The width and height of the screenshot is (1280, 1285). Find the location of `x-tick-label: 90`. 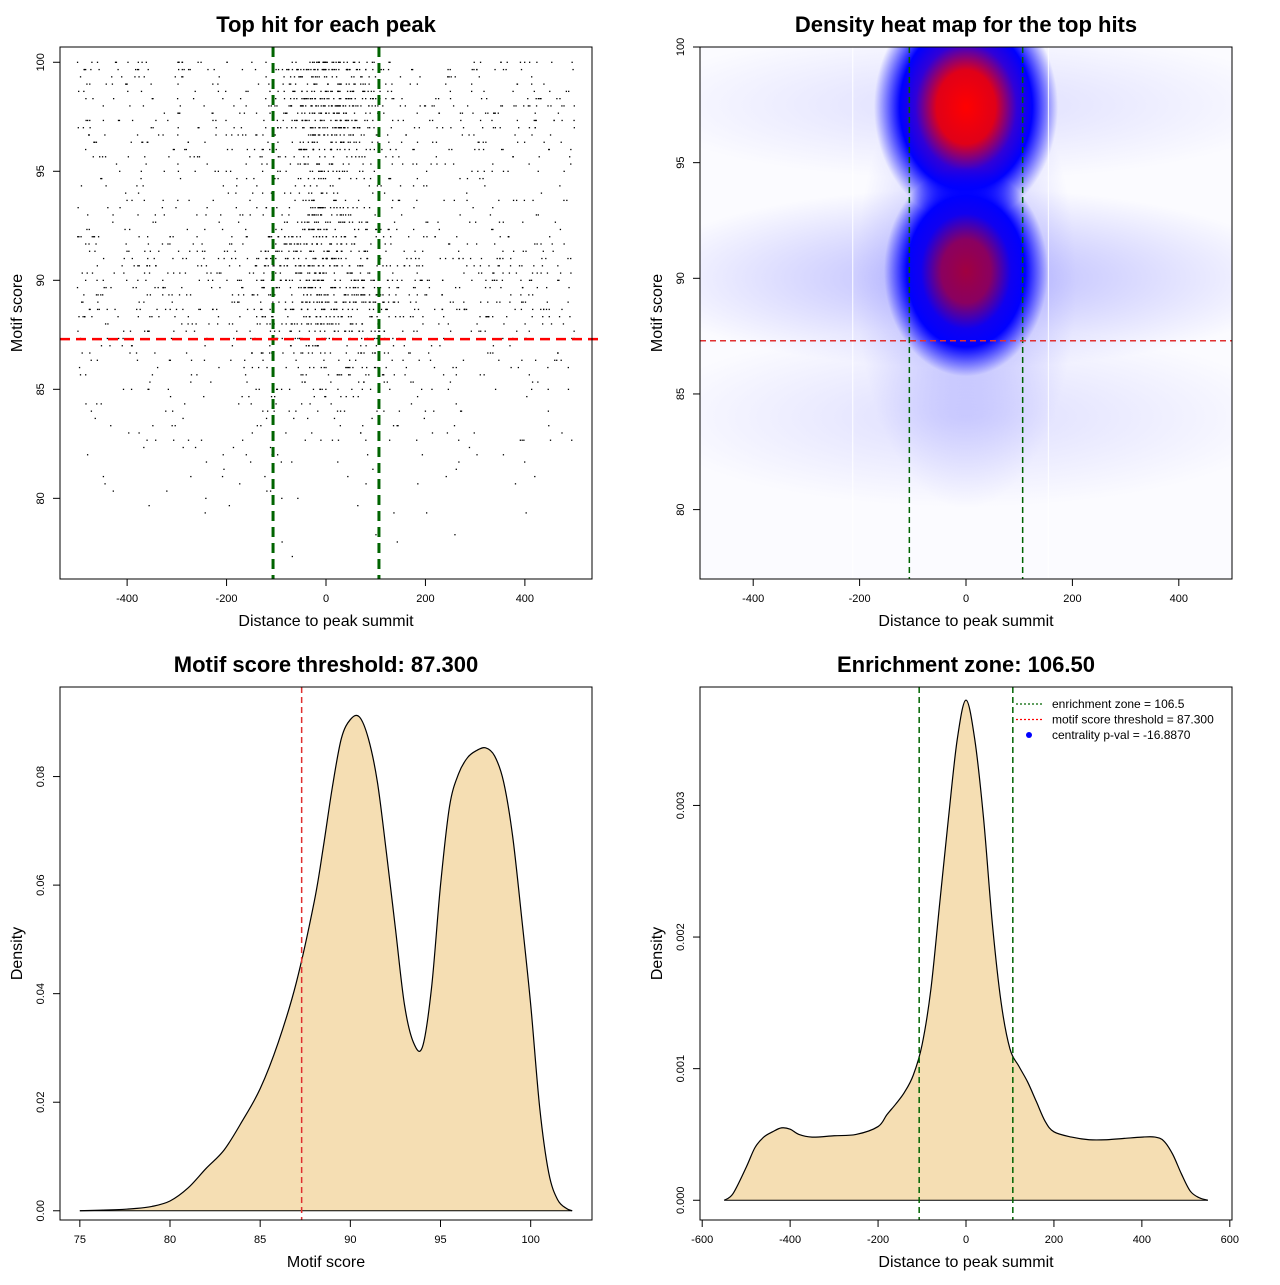

x-tick-label: 90 is located at coordinates (350, 1240).